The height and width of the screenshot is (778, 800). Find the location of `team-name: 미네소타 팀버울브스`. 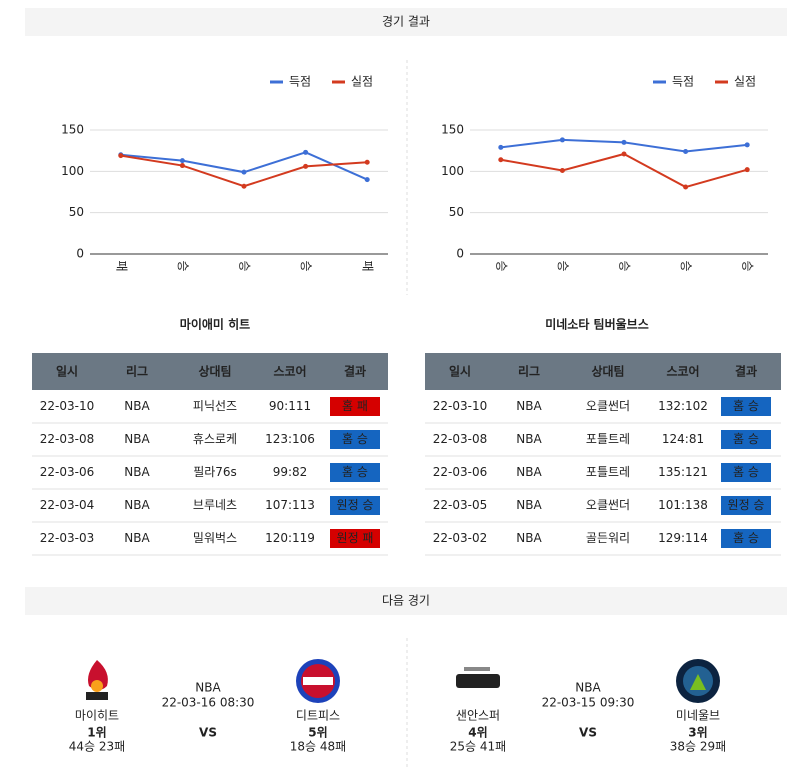

team-name: 미네소타 팀버울브스 is located at coordinates (597, 324).